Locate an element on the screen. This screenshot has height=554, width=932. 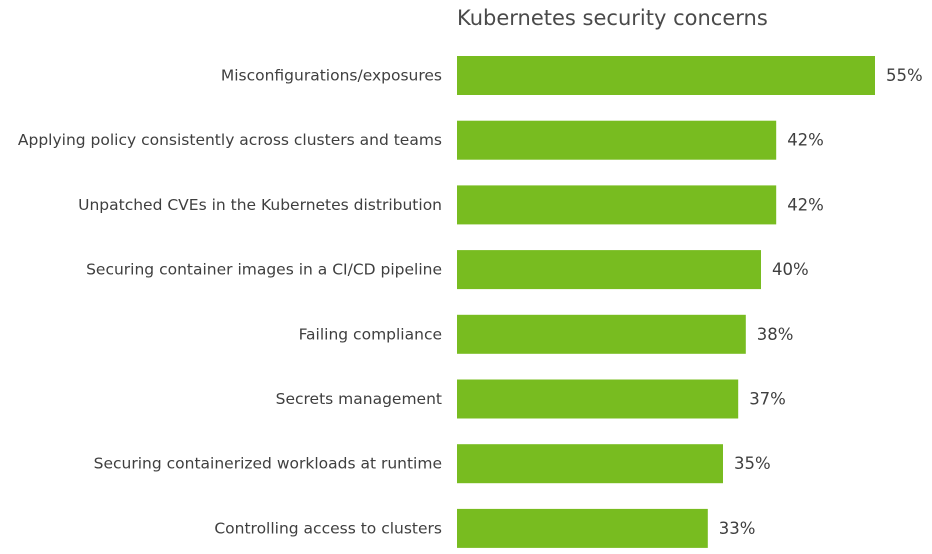
category-label: Failing compliance is located at coordinates (370, 334).